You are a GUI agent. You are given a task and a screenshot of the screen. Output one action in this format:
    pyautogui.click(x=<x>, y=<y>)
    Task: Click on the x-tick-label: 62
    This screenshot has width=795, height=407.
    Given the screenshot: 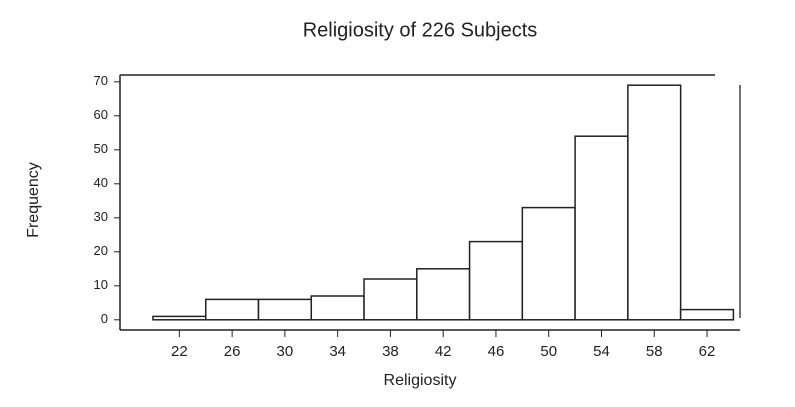 What is the action you would take?
    pyautogui.click(x=707, y=351)
    